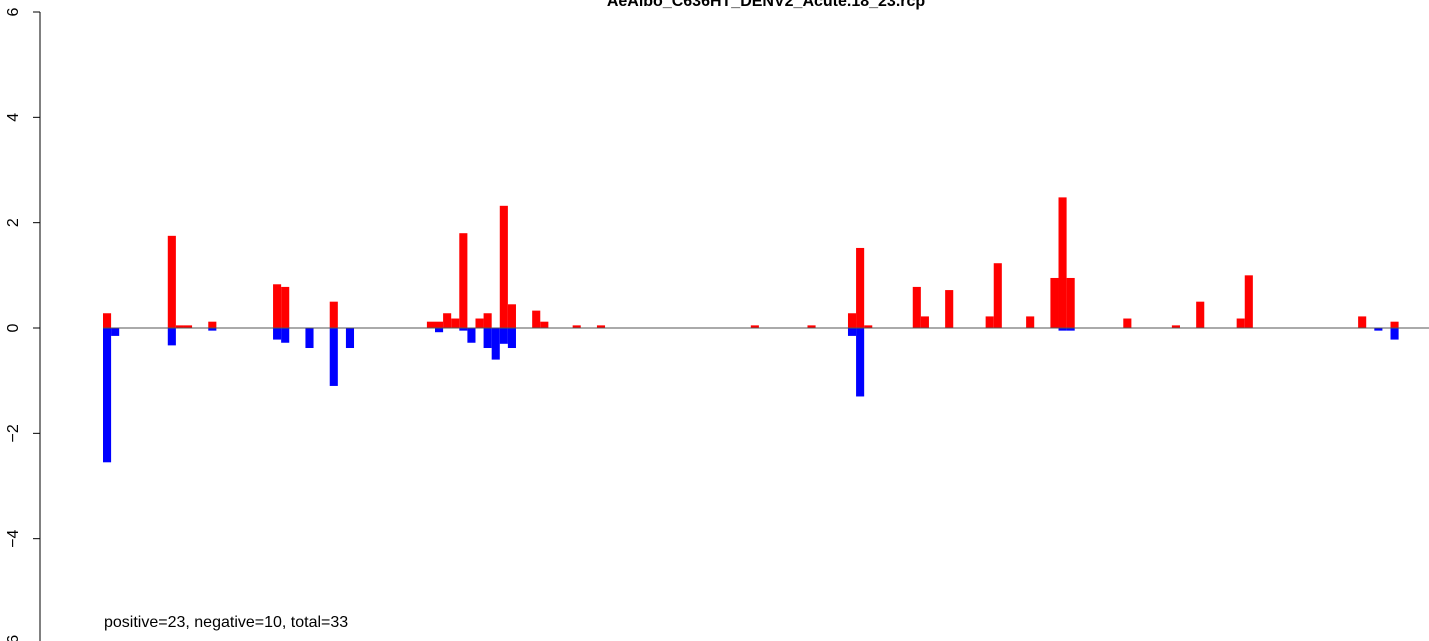 This screenshot has width=1429, height=641. What do you see at coordinates (13, 11) in the screenshot?
I see `y-tick-label: 6` at bounding box center [13, 11].